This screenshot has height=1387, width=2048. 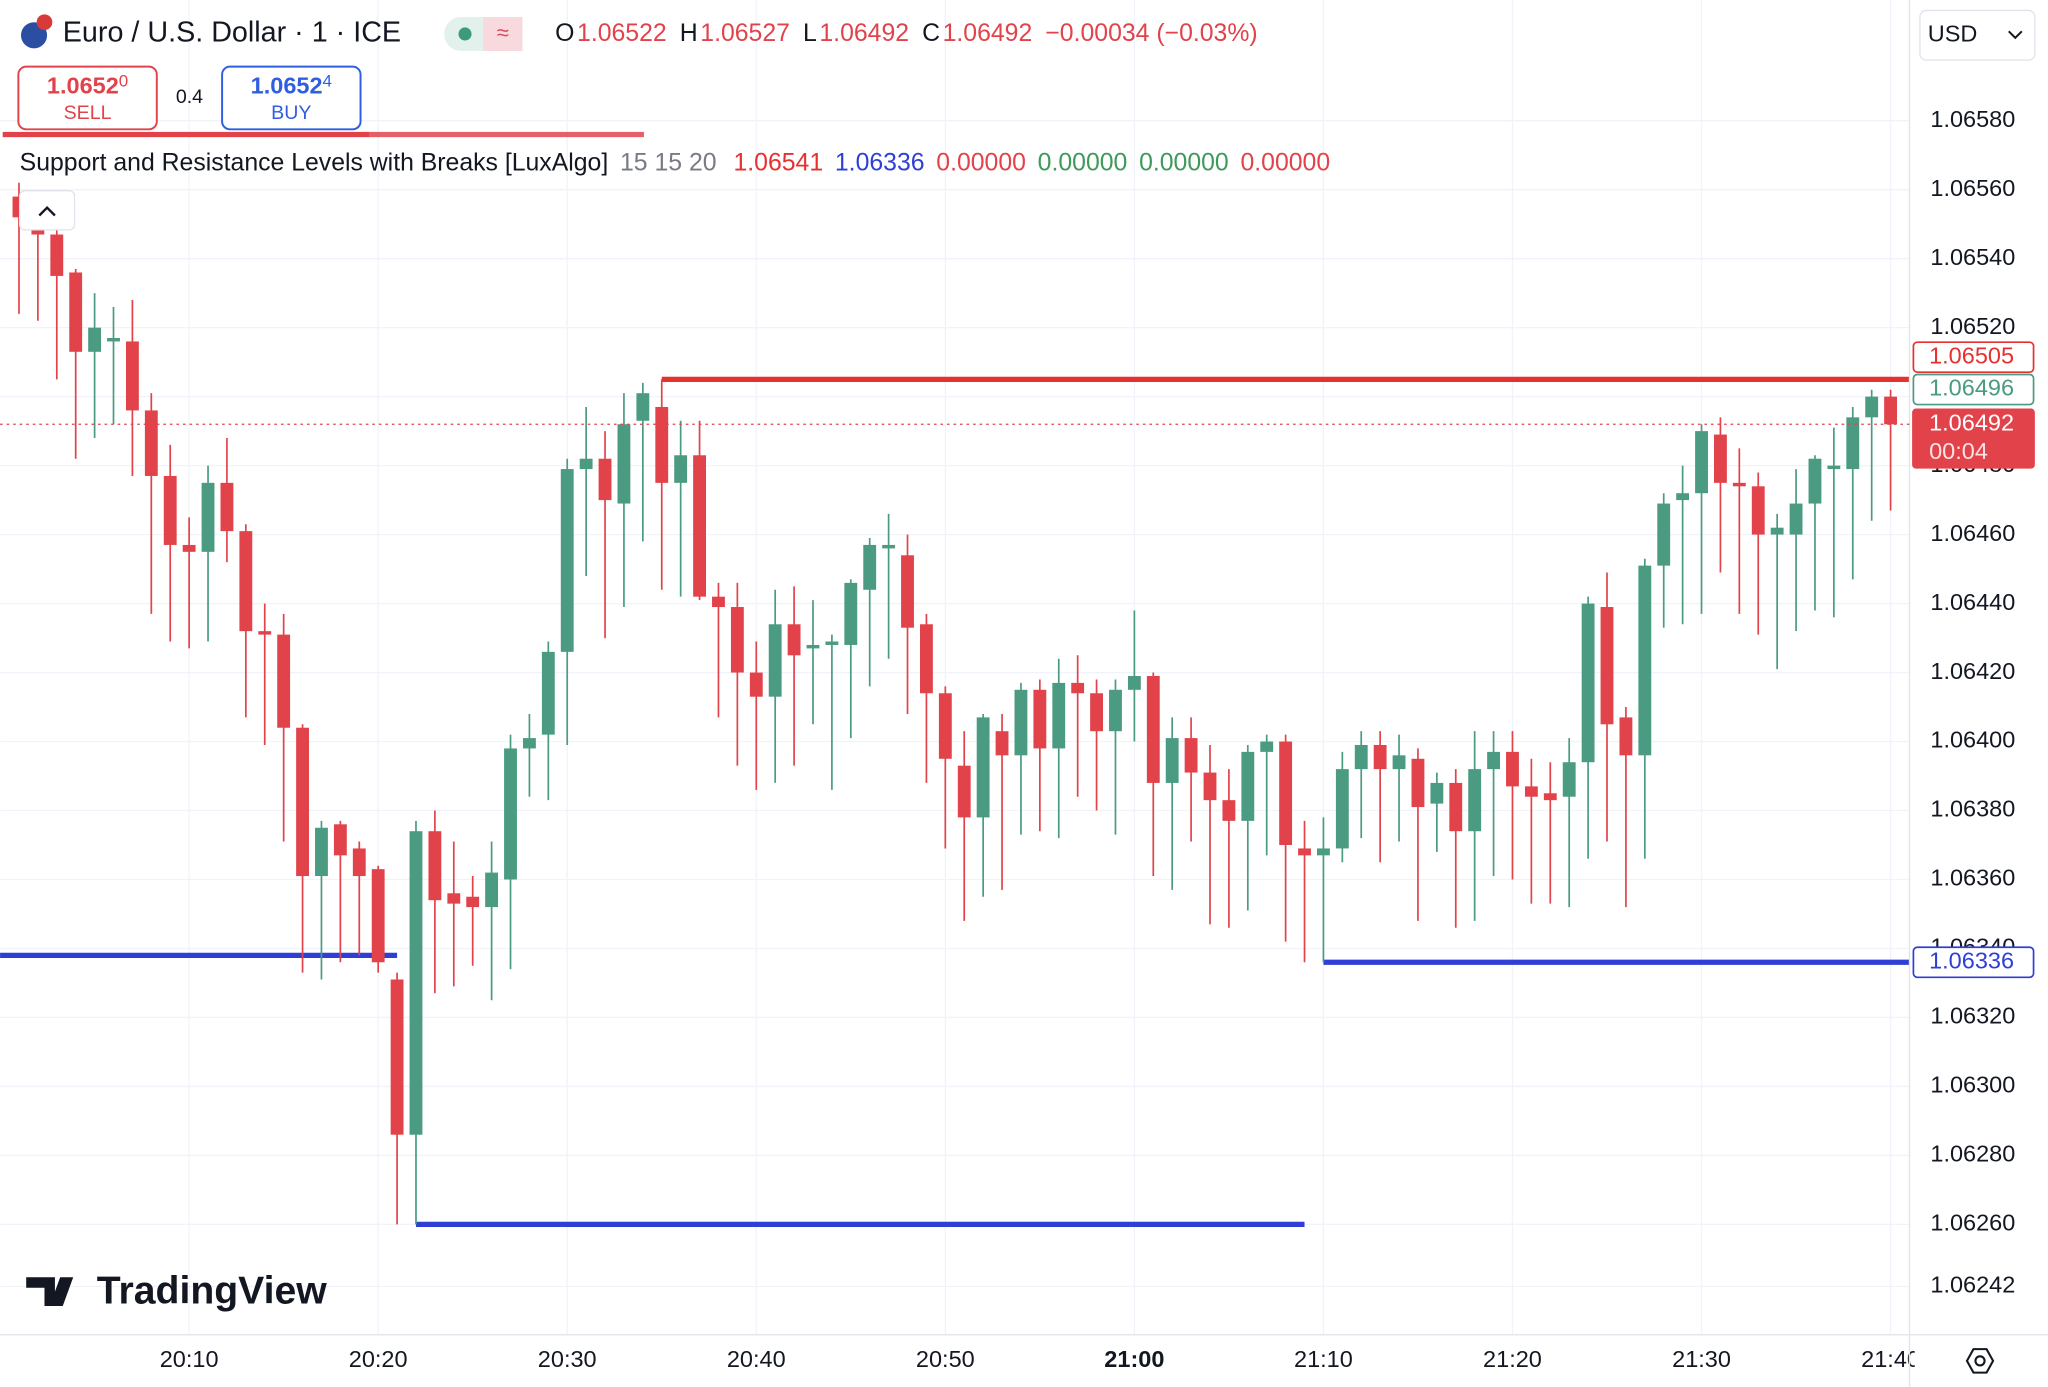 I want to click on buy-price: 1.06524, so click(x=291, y=85).